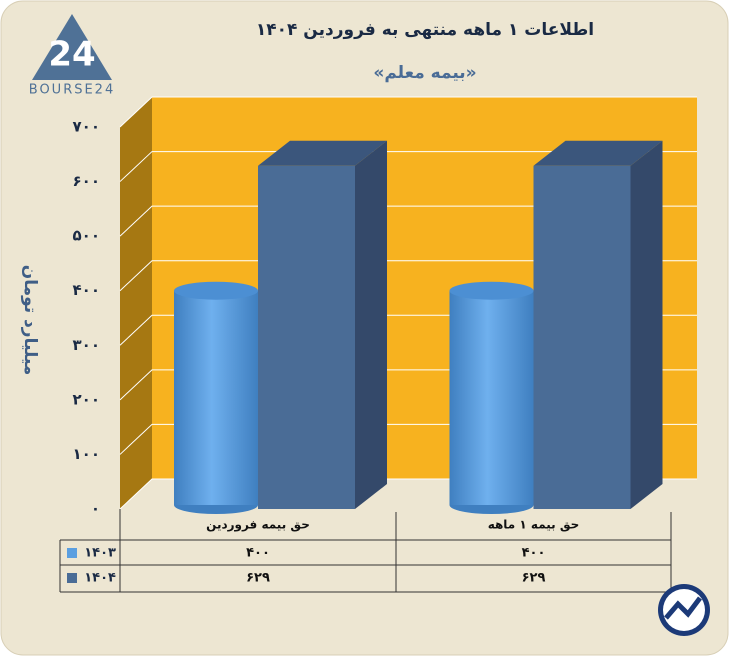 The height and width of the screenshot is (660, 729). Describe the element at coordinates (365, 551) in the screenshot. I see `table-frame` at that location.